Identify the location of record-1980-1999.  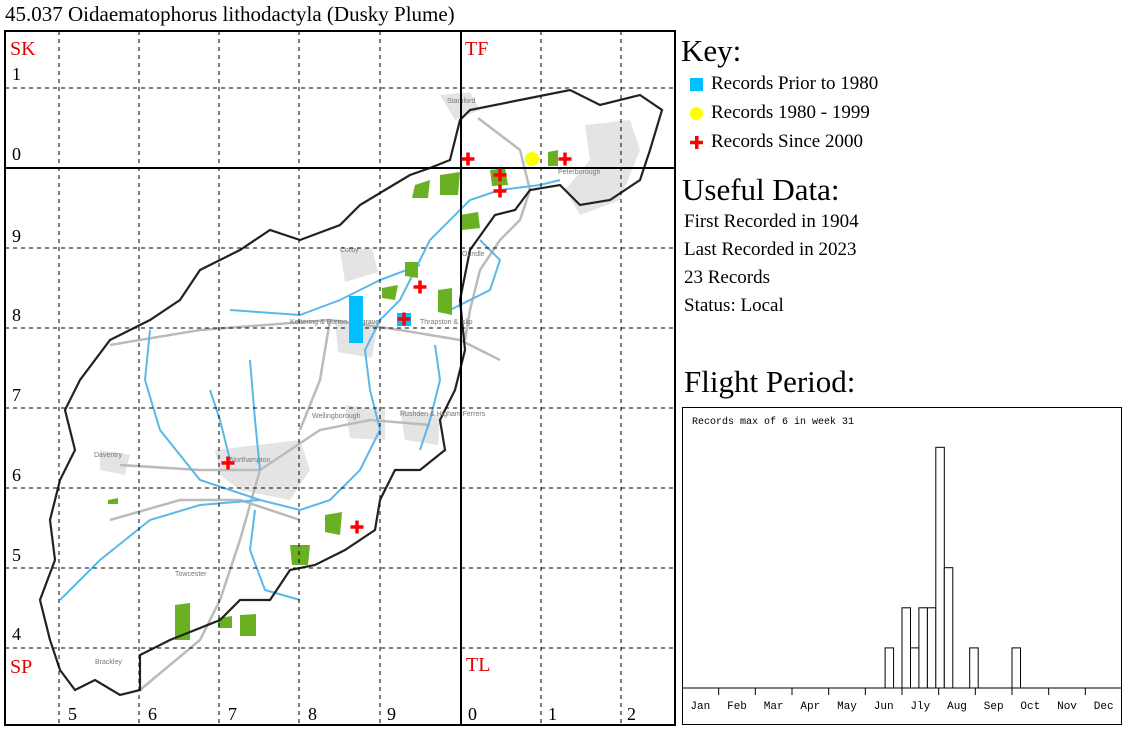
(532, 159).